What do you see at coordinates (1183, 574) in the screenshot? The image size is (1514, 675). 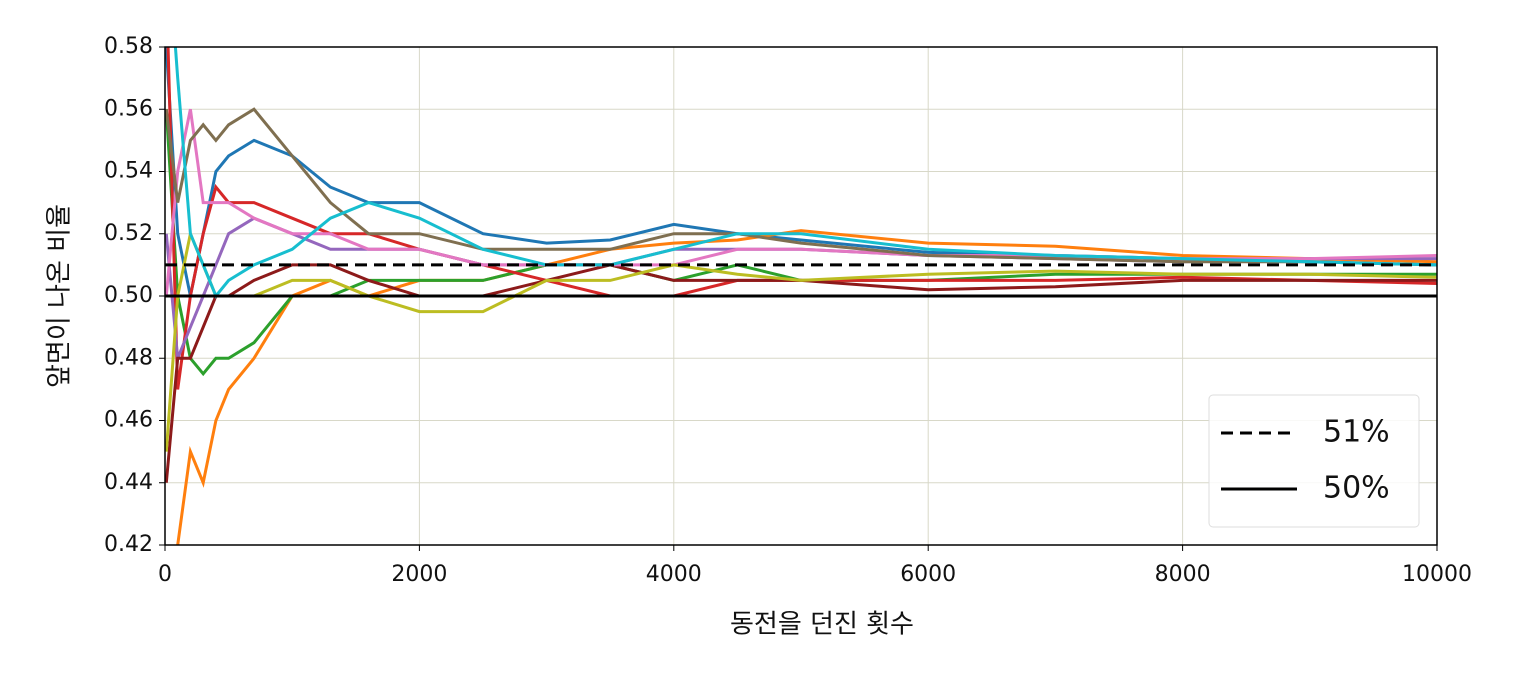 I see `x-tick-label: 8000` at bounding box center [1183, 574].